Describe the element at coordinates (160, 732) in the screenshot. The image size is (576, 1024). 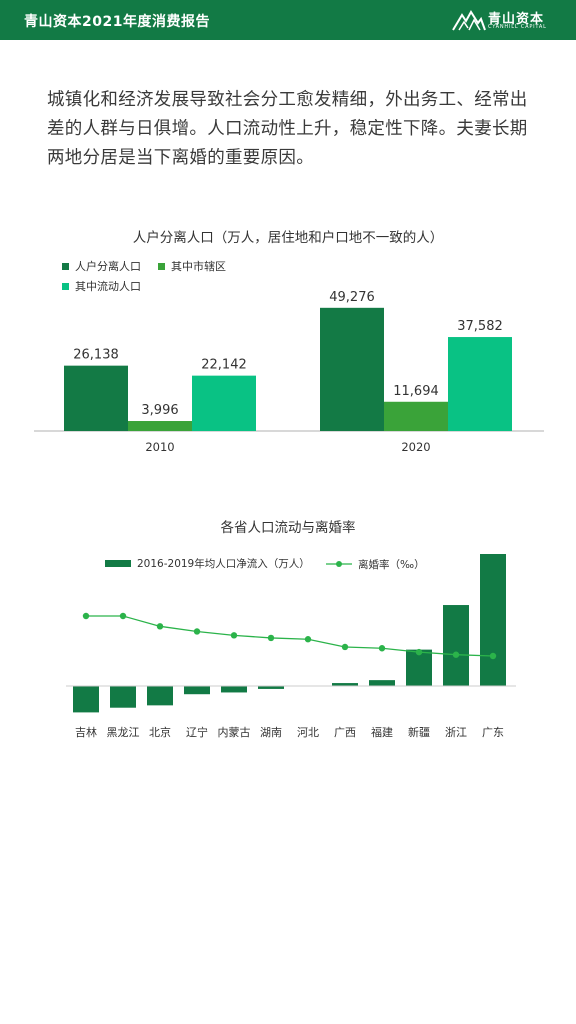
I see `x-tick-label: 北京` at that location.